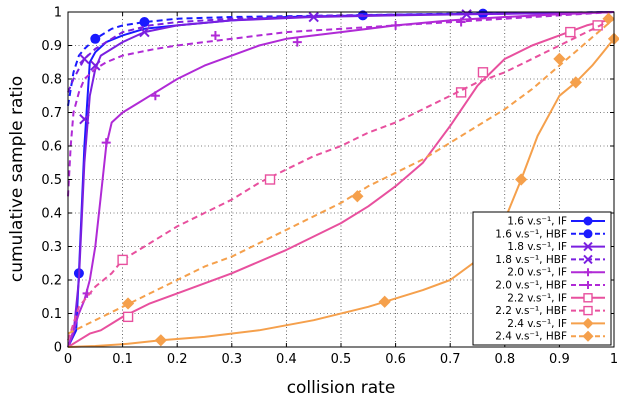 The image size is (619, 403). I want to click on x-tick-label: 0.6, so click(395, 359).